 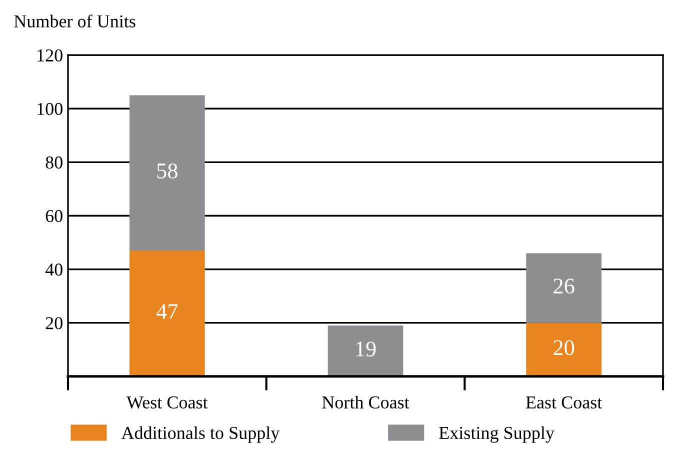 I want to click on y-tick-label: 80, so click(x=54, y=162).